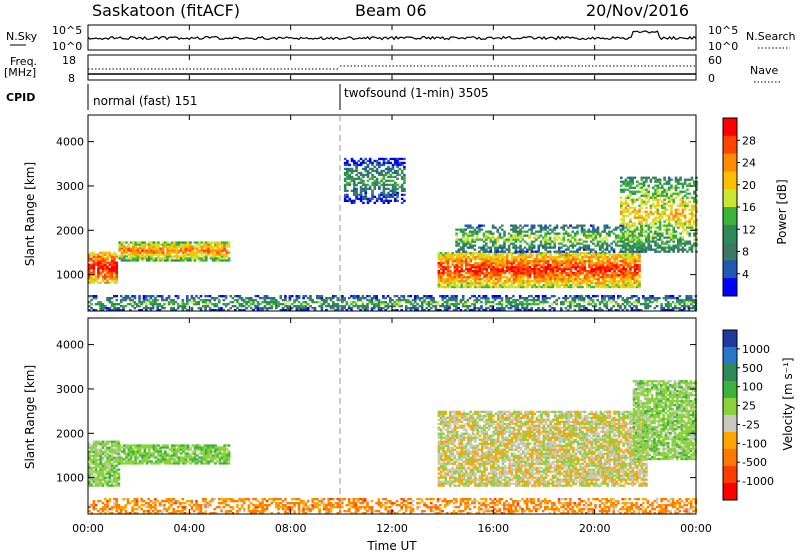  Describe the element at coordinates (637, 10) in the screenshot. I see `date-title: 20/Nov/2016` at that location.